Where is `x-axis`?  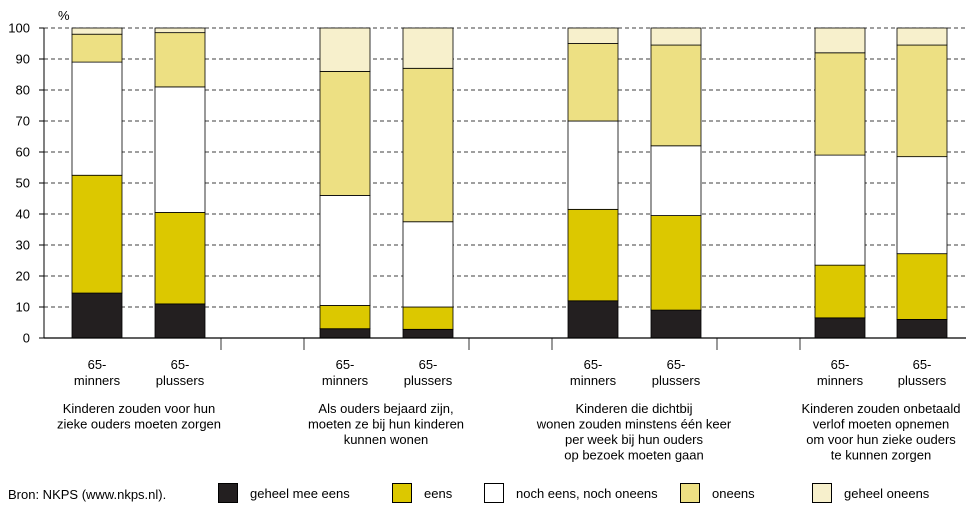 x-axis is located at coordinates (505, 343).